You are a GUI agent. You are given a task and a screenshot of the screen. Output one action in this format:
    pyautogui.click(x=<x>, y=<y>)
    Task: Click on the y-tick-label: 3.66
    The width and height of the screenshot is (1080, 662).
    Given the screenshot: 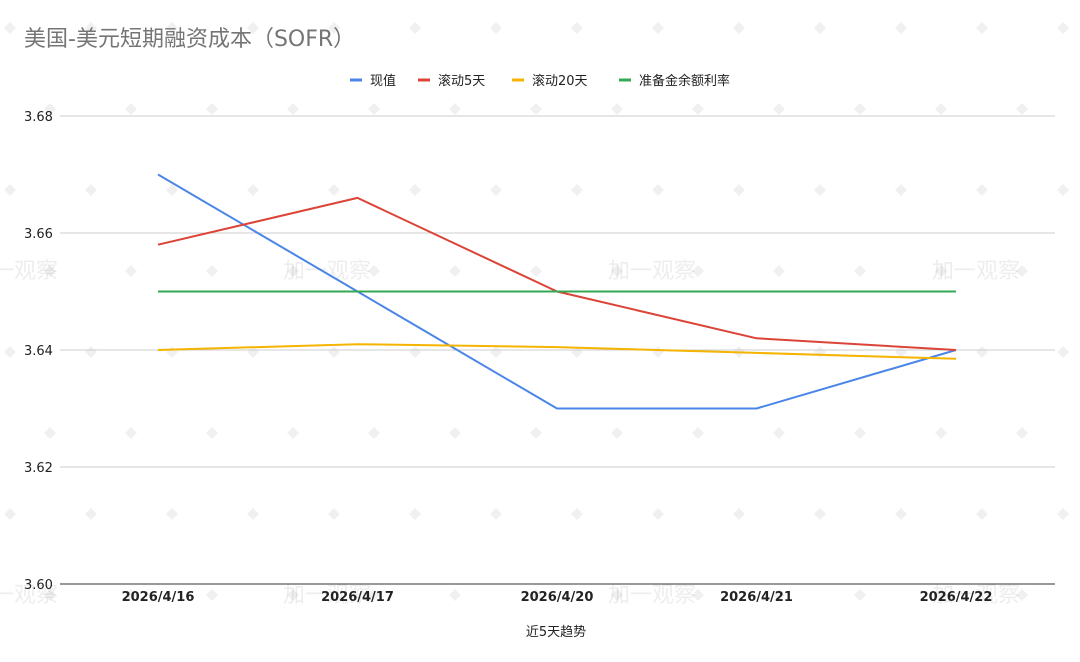 What is the action you would take?
    pyautogui.click(x=38, y=234)
    